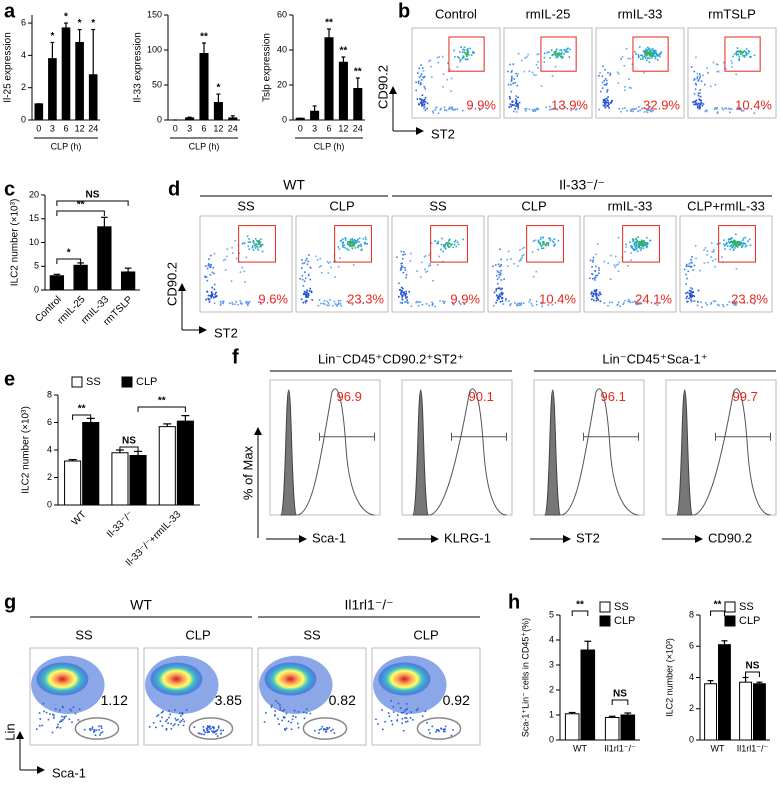 This screenshot has width=780, height=788. Describe the element at coordinates (640, 13) in the screenshot. I see `plot-title: rmIL-33` at that location.